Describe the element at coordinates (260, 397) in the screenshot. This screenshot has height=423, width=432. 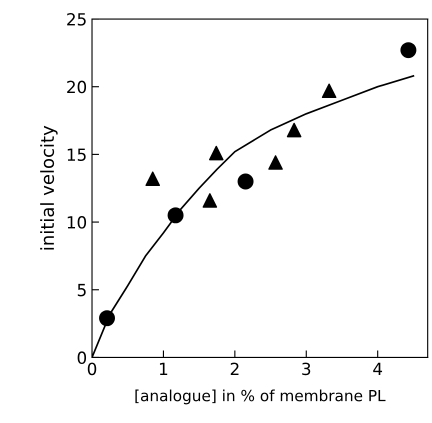
I see `x-axis-title: [analogue] in % of membrane PL` at that location.